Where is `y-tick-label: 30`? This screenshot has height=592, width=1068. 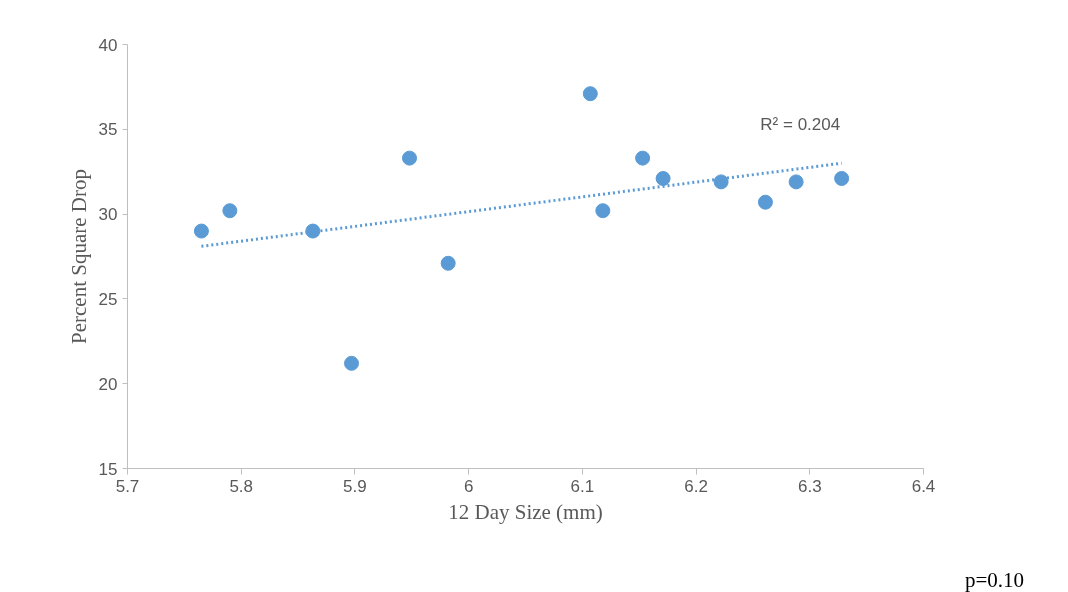 y-tick-label: 30 is located at coordinates (108, 215).